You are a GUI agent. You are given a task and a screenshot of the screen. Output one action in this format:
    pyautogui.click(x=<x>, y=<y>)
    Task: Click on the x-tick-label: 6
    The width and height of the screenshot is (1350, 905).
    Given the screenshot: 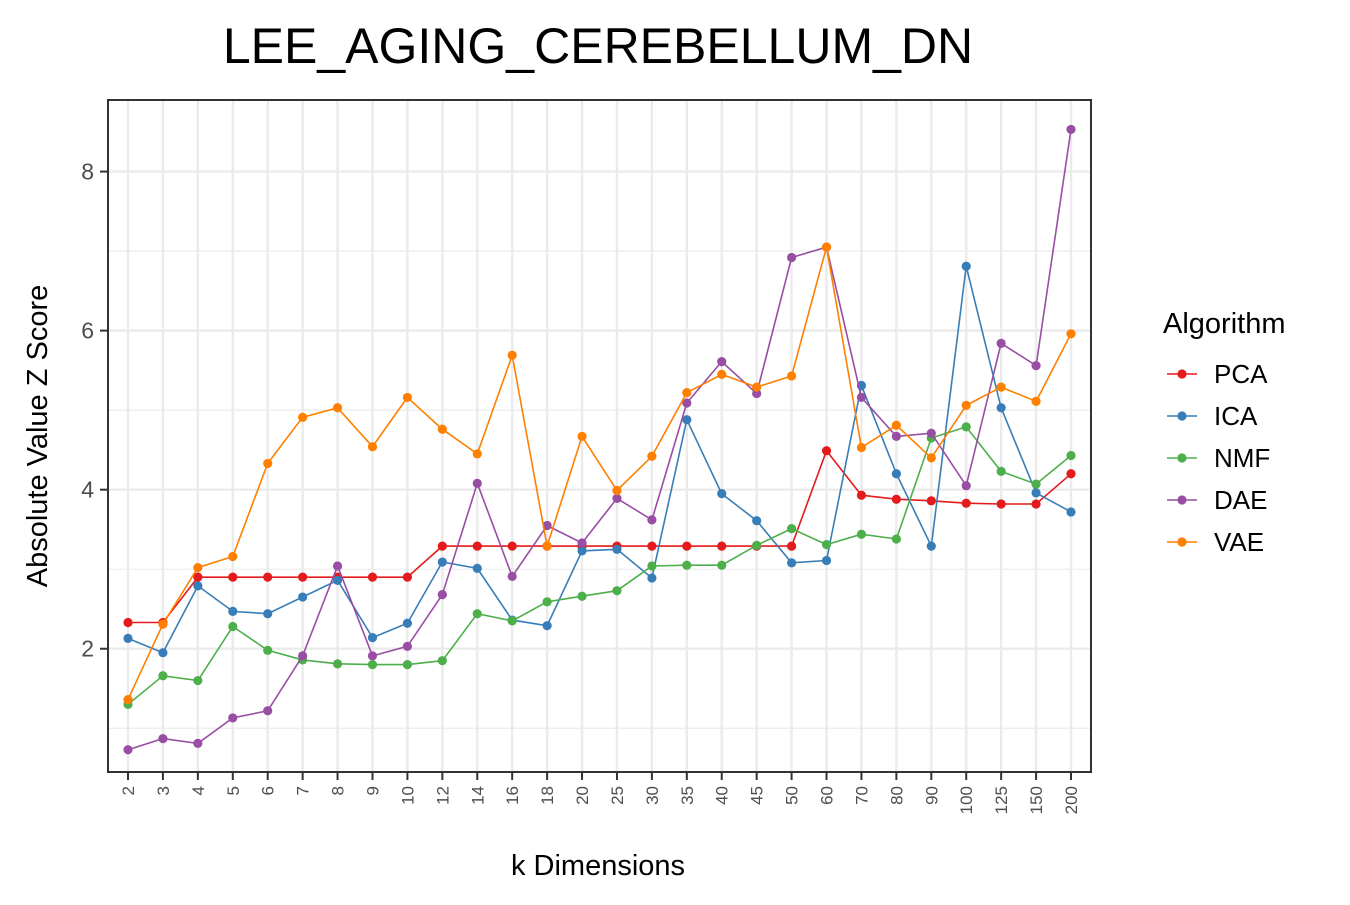 What is the action you would take?
    pyautogui.click(x=268, y=790)
    